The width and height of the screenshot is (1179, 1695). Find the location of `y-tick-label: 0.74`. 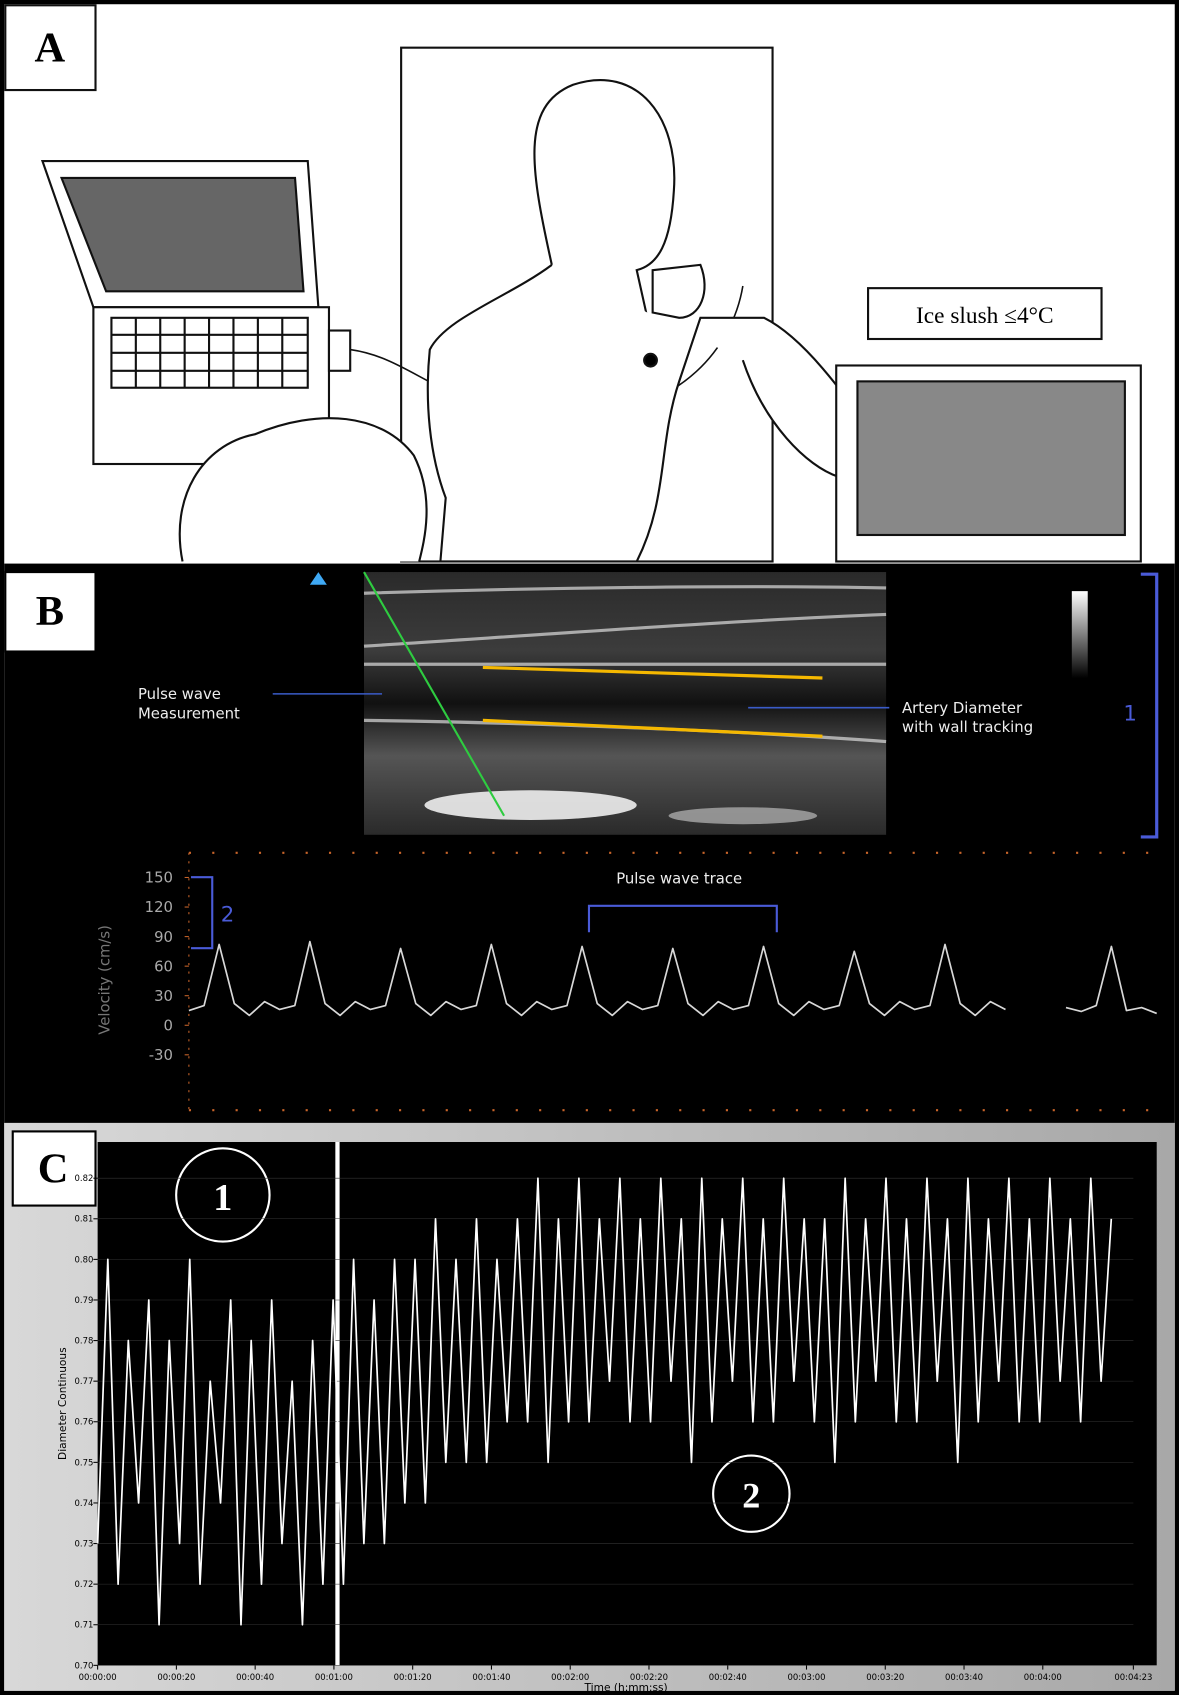

y-tick-label: 0.74 is located at coordinates (84, 1503).